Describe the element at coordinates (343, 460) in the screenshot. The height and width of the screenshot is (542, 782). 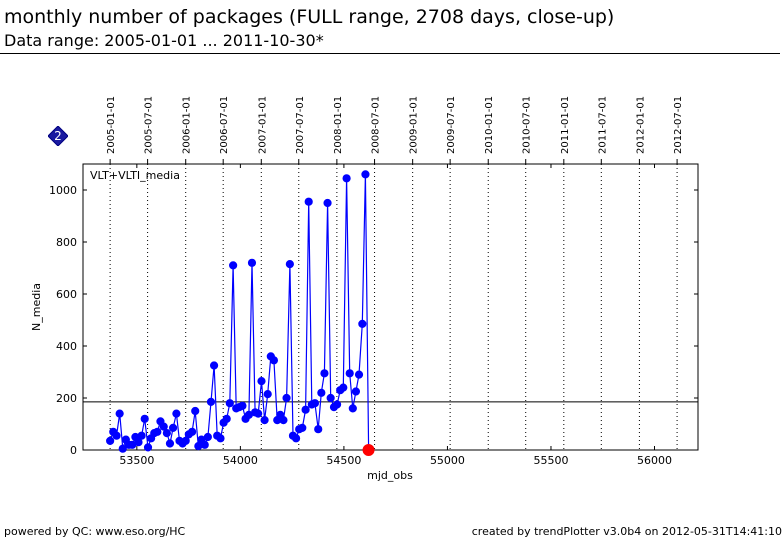
I see `x-tick-label: 54500` at that location.